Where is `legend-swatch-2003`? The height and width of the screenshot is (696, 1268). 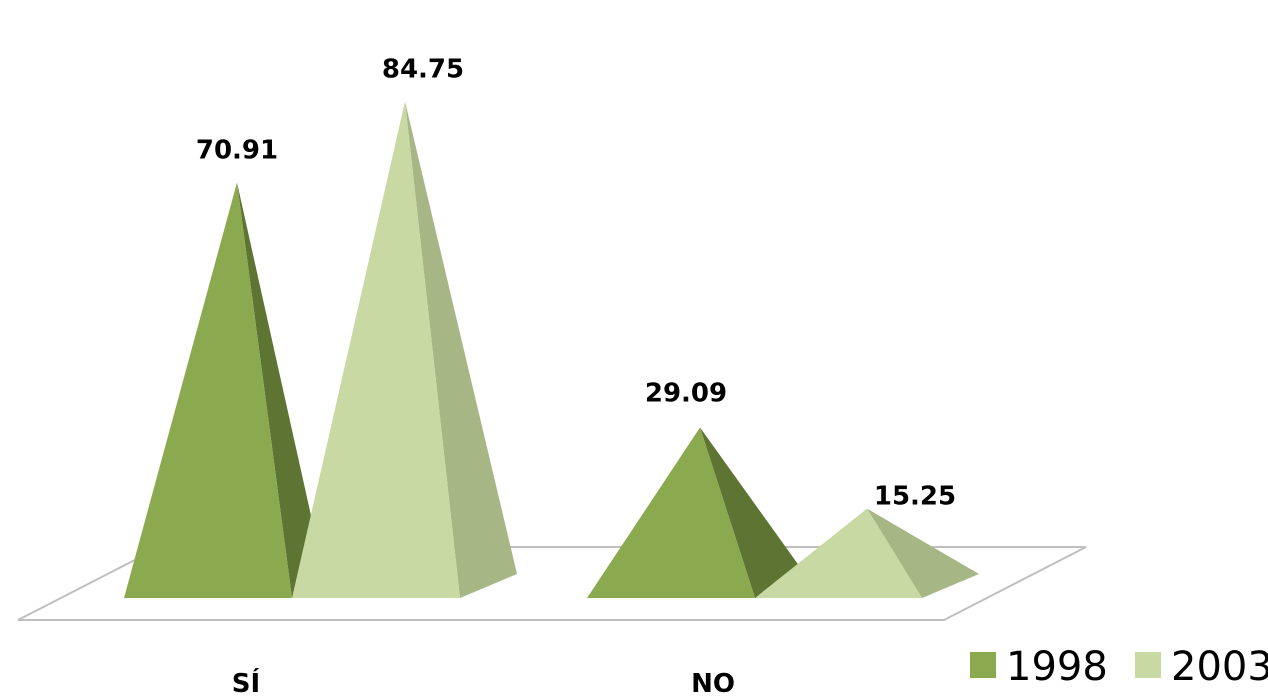
legend-swatch-2003 is located at coordinates (1148, 665).